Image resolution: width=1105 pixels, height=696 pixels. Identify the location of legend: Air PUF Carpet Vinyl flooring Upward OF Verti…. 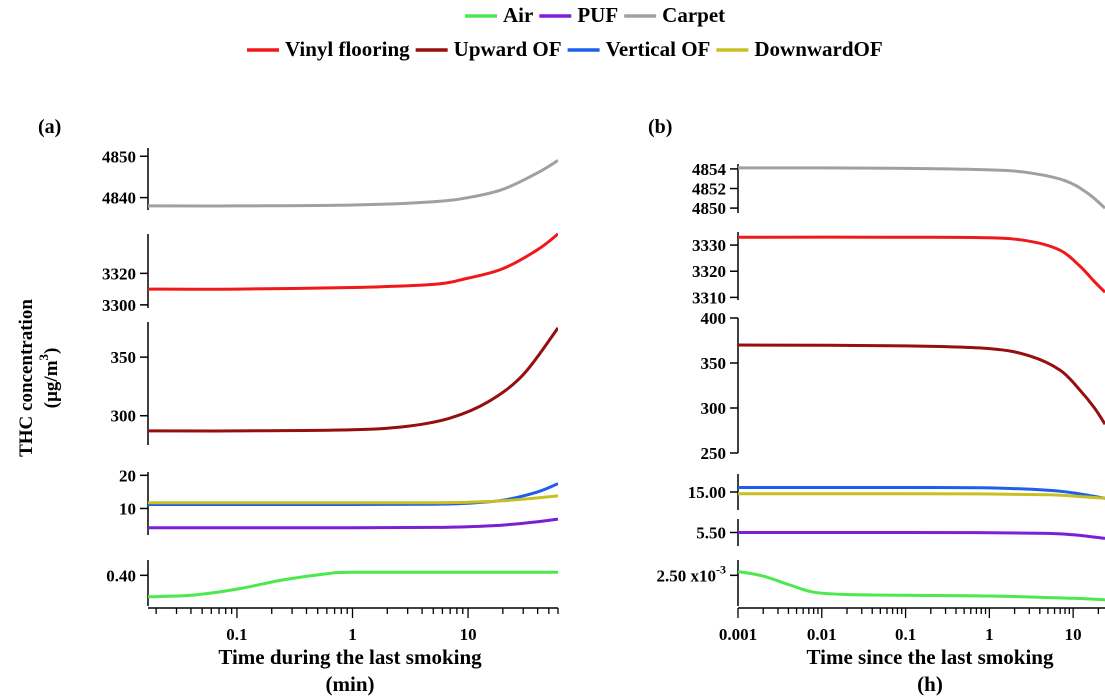
(565, 32).